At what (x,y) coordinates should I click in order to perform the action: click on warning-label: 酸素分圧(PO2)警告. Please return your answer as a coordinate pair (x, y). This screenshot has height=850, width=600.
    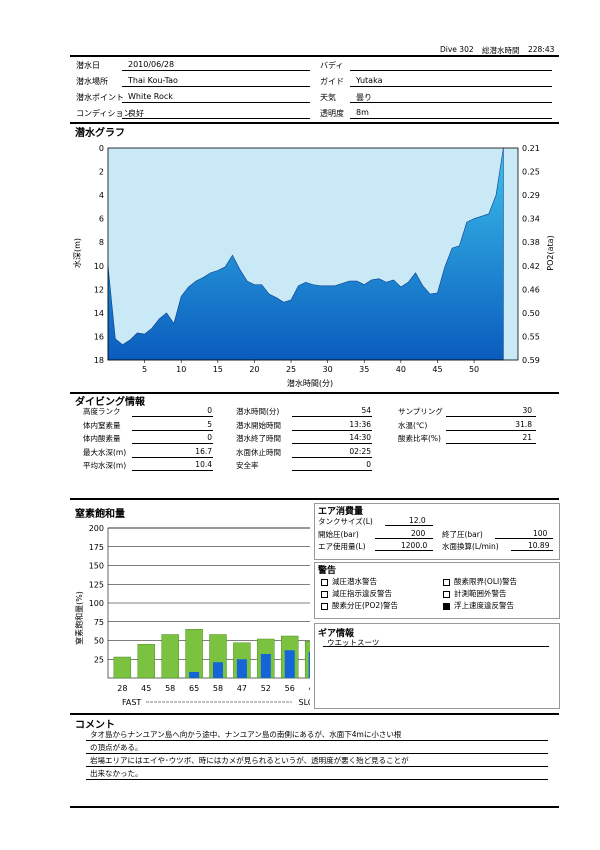
    Looking at the image, I should click on (365, 605).